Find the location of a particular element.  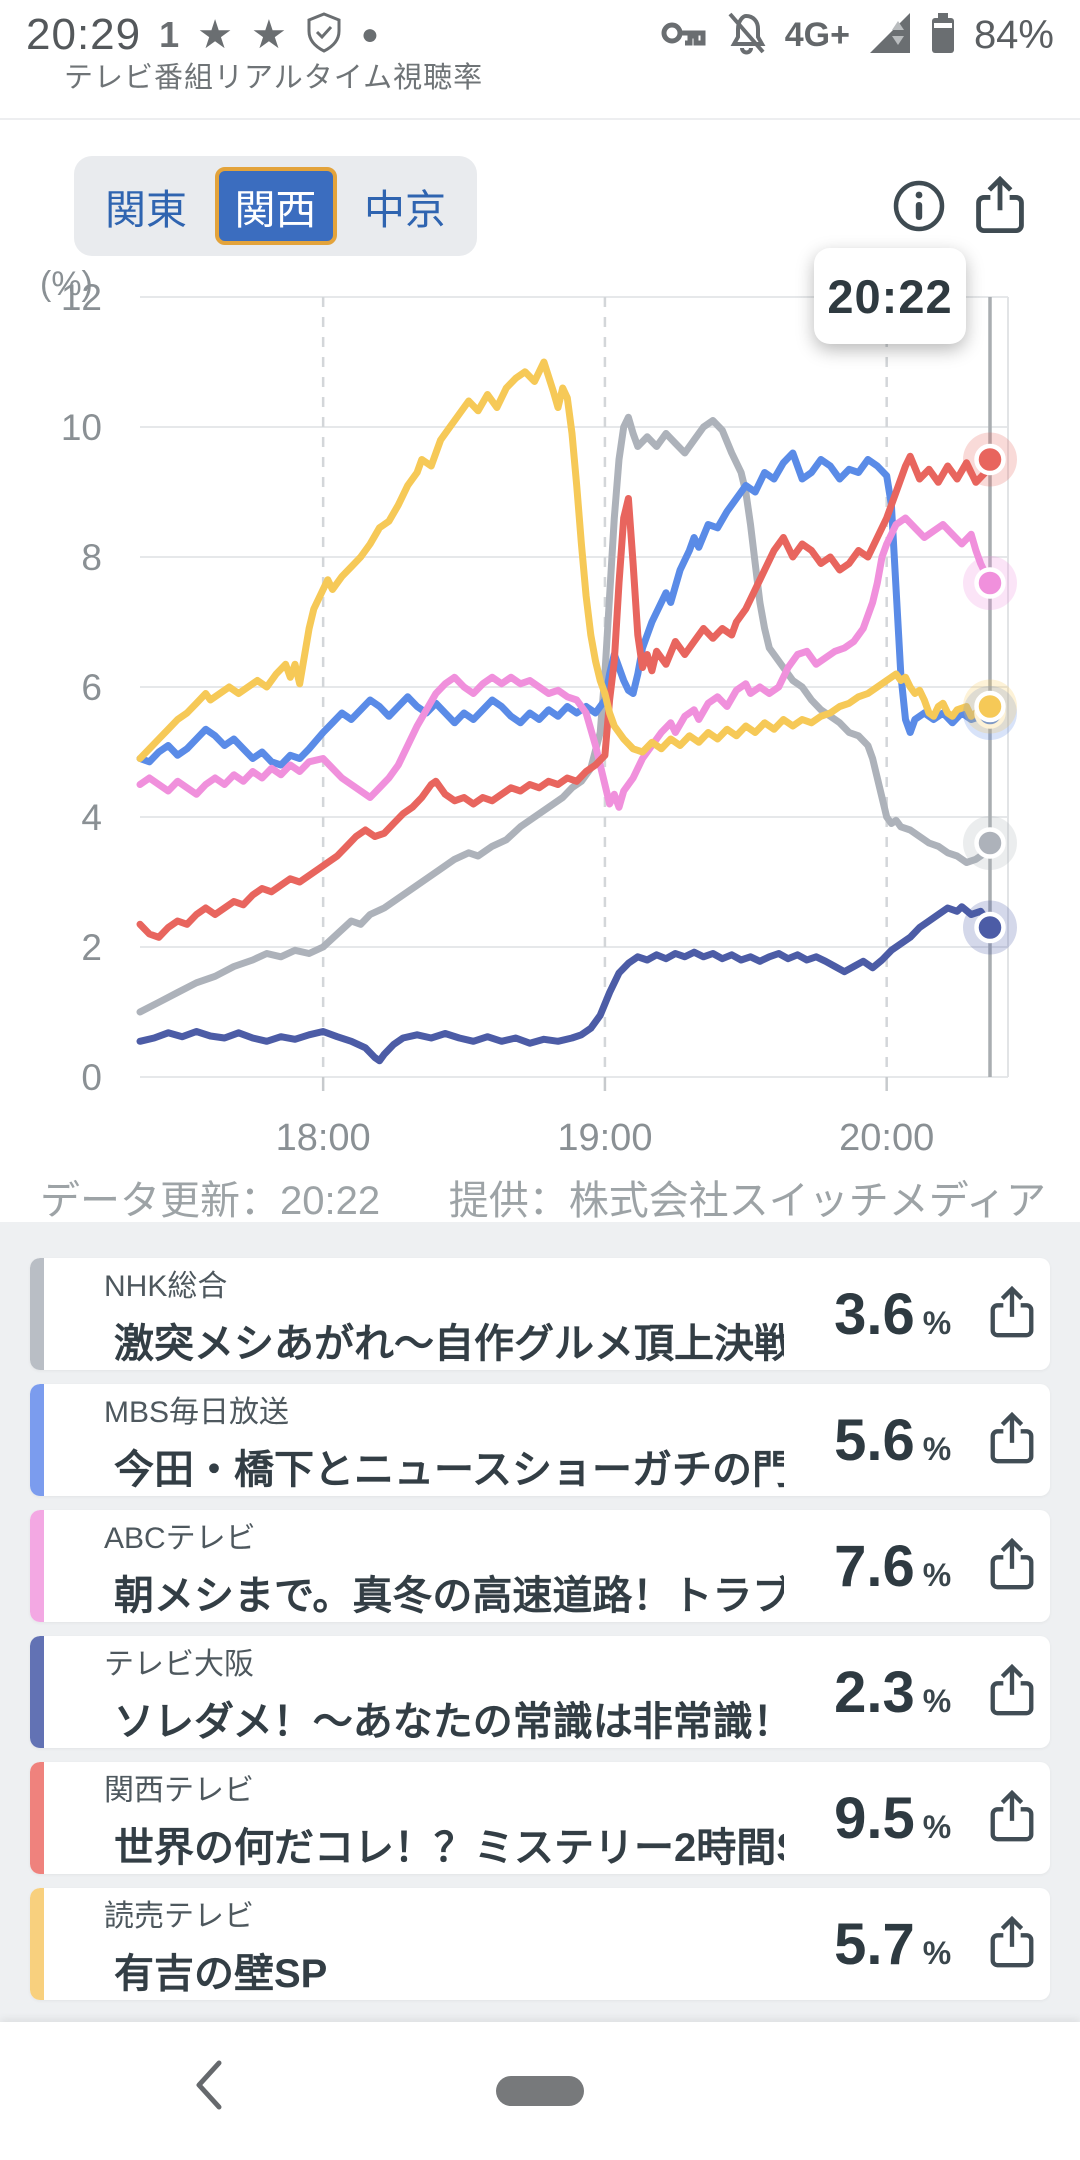

y-axis-label: 2 is located at coordinates (91, 947).